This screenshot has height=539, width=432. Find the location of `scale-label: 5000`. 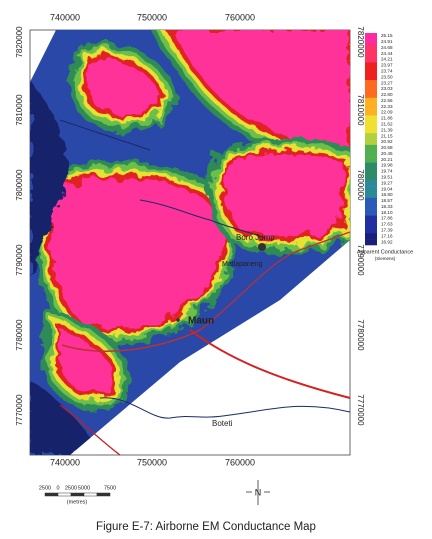

scale-label: 5000 is located at coordinates (84, 488).